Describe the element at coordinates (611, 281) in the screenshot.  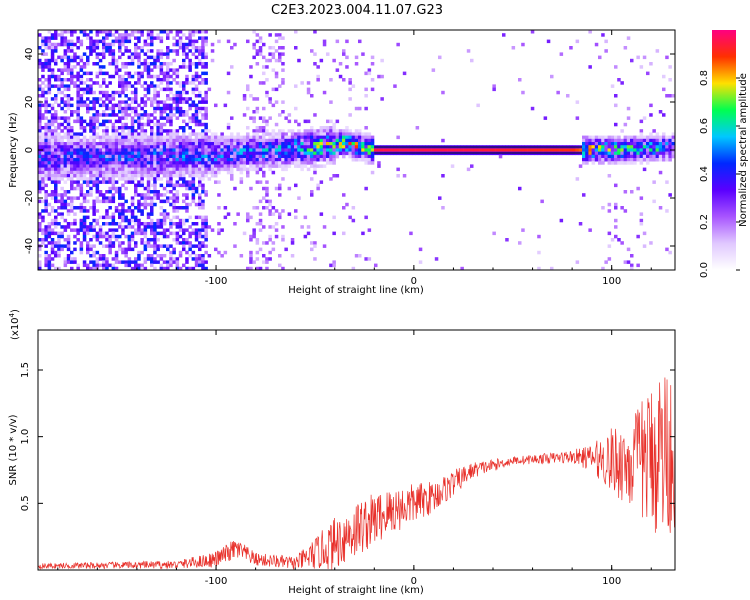
I see `x-tick-label: 100` at that location.